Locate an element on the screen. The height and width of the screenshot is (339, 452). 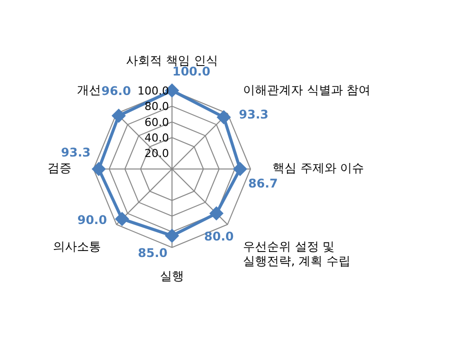
data-label: 85.0 is located at coordinates (153, 253).